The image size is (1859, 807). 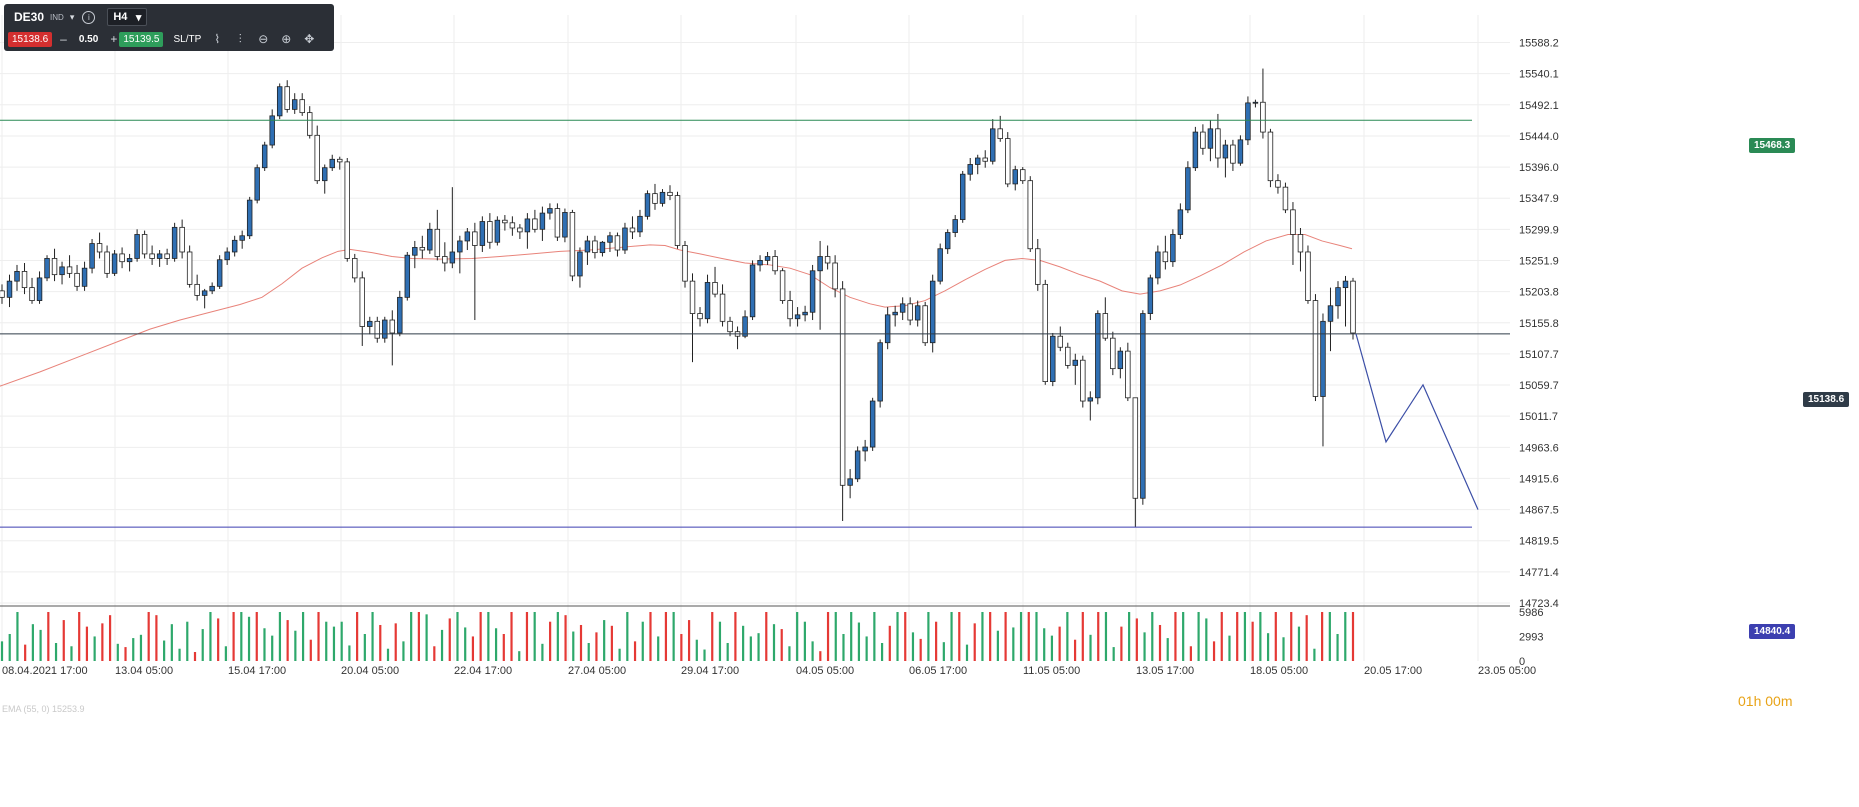 I want to click on info-icon: i, so click(x=89, y=17).